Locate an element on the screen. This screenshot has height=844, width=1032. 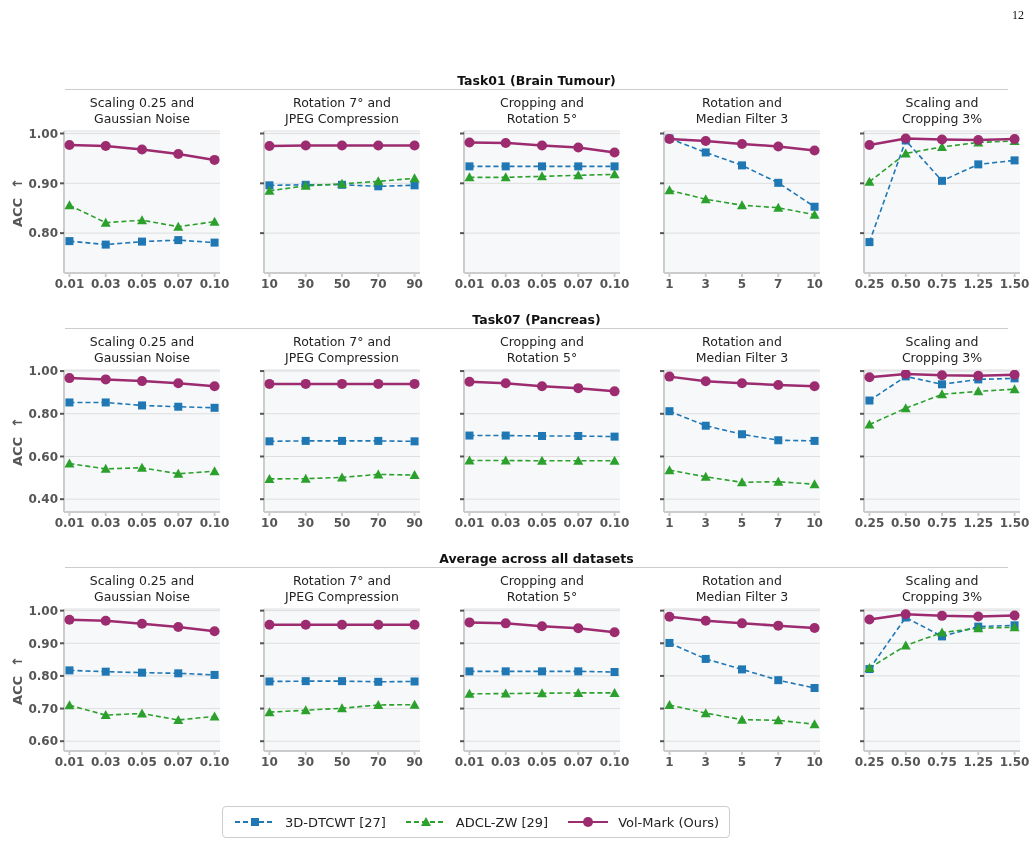
x-tick-label: 90 is located at coordinates (414, 761).